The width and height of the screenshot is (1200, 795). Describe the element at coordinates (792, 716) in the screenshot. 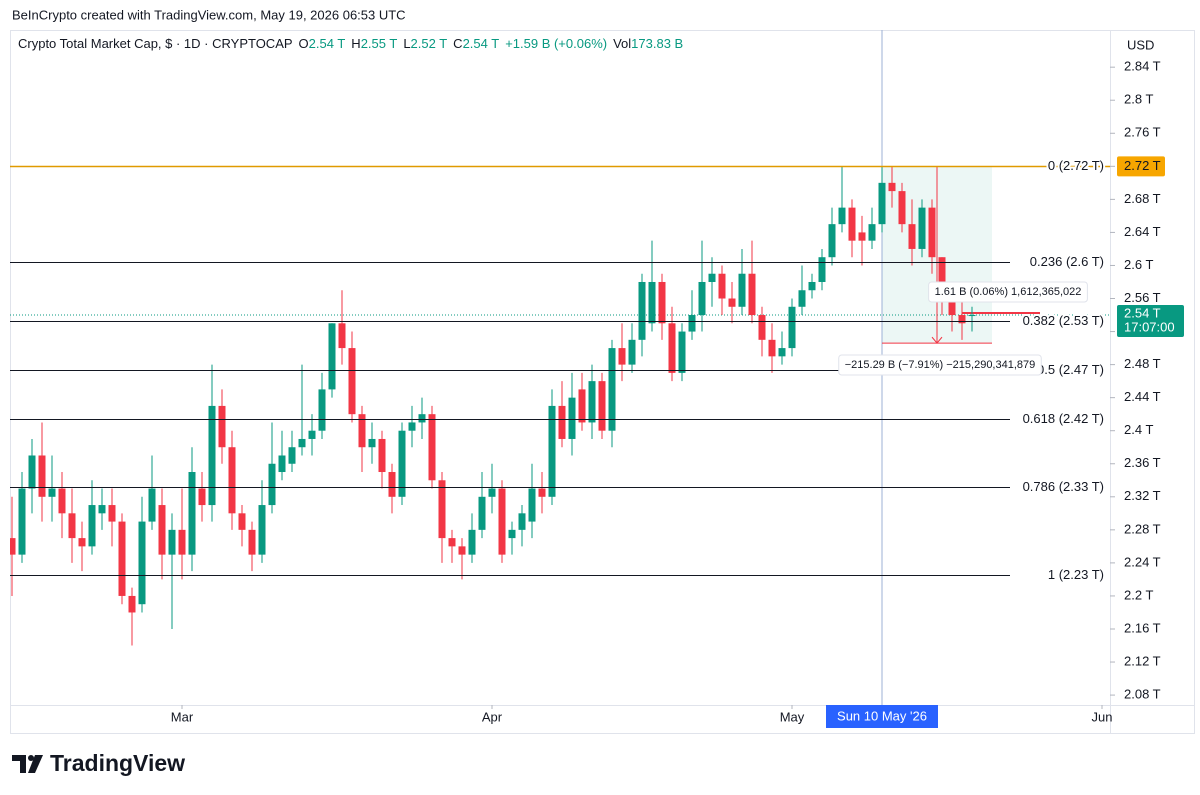

I see `x-tick-label: May` at that location.